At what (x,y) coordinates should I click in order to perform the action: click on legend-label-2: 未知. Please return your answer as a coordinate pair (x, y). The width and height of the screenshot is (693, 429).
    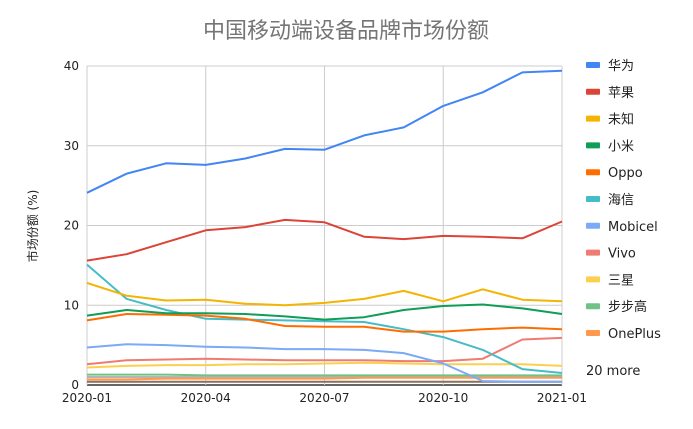
    Looking at the image, I should click on (621, 120).